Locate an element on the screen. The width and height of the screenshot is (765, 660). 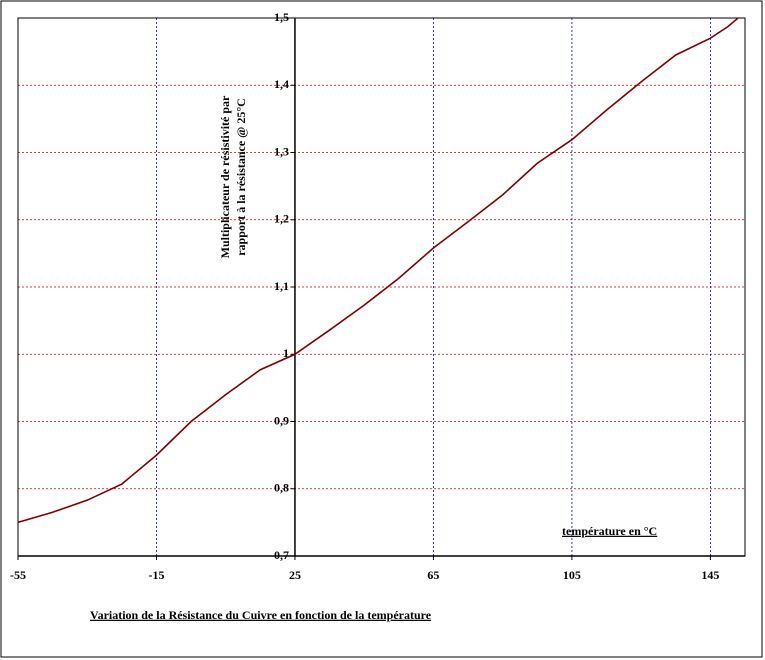
x-tick-label: 145 is located at coordinates (710, 575).